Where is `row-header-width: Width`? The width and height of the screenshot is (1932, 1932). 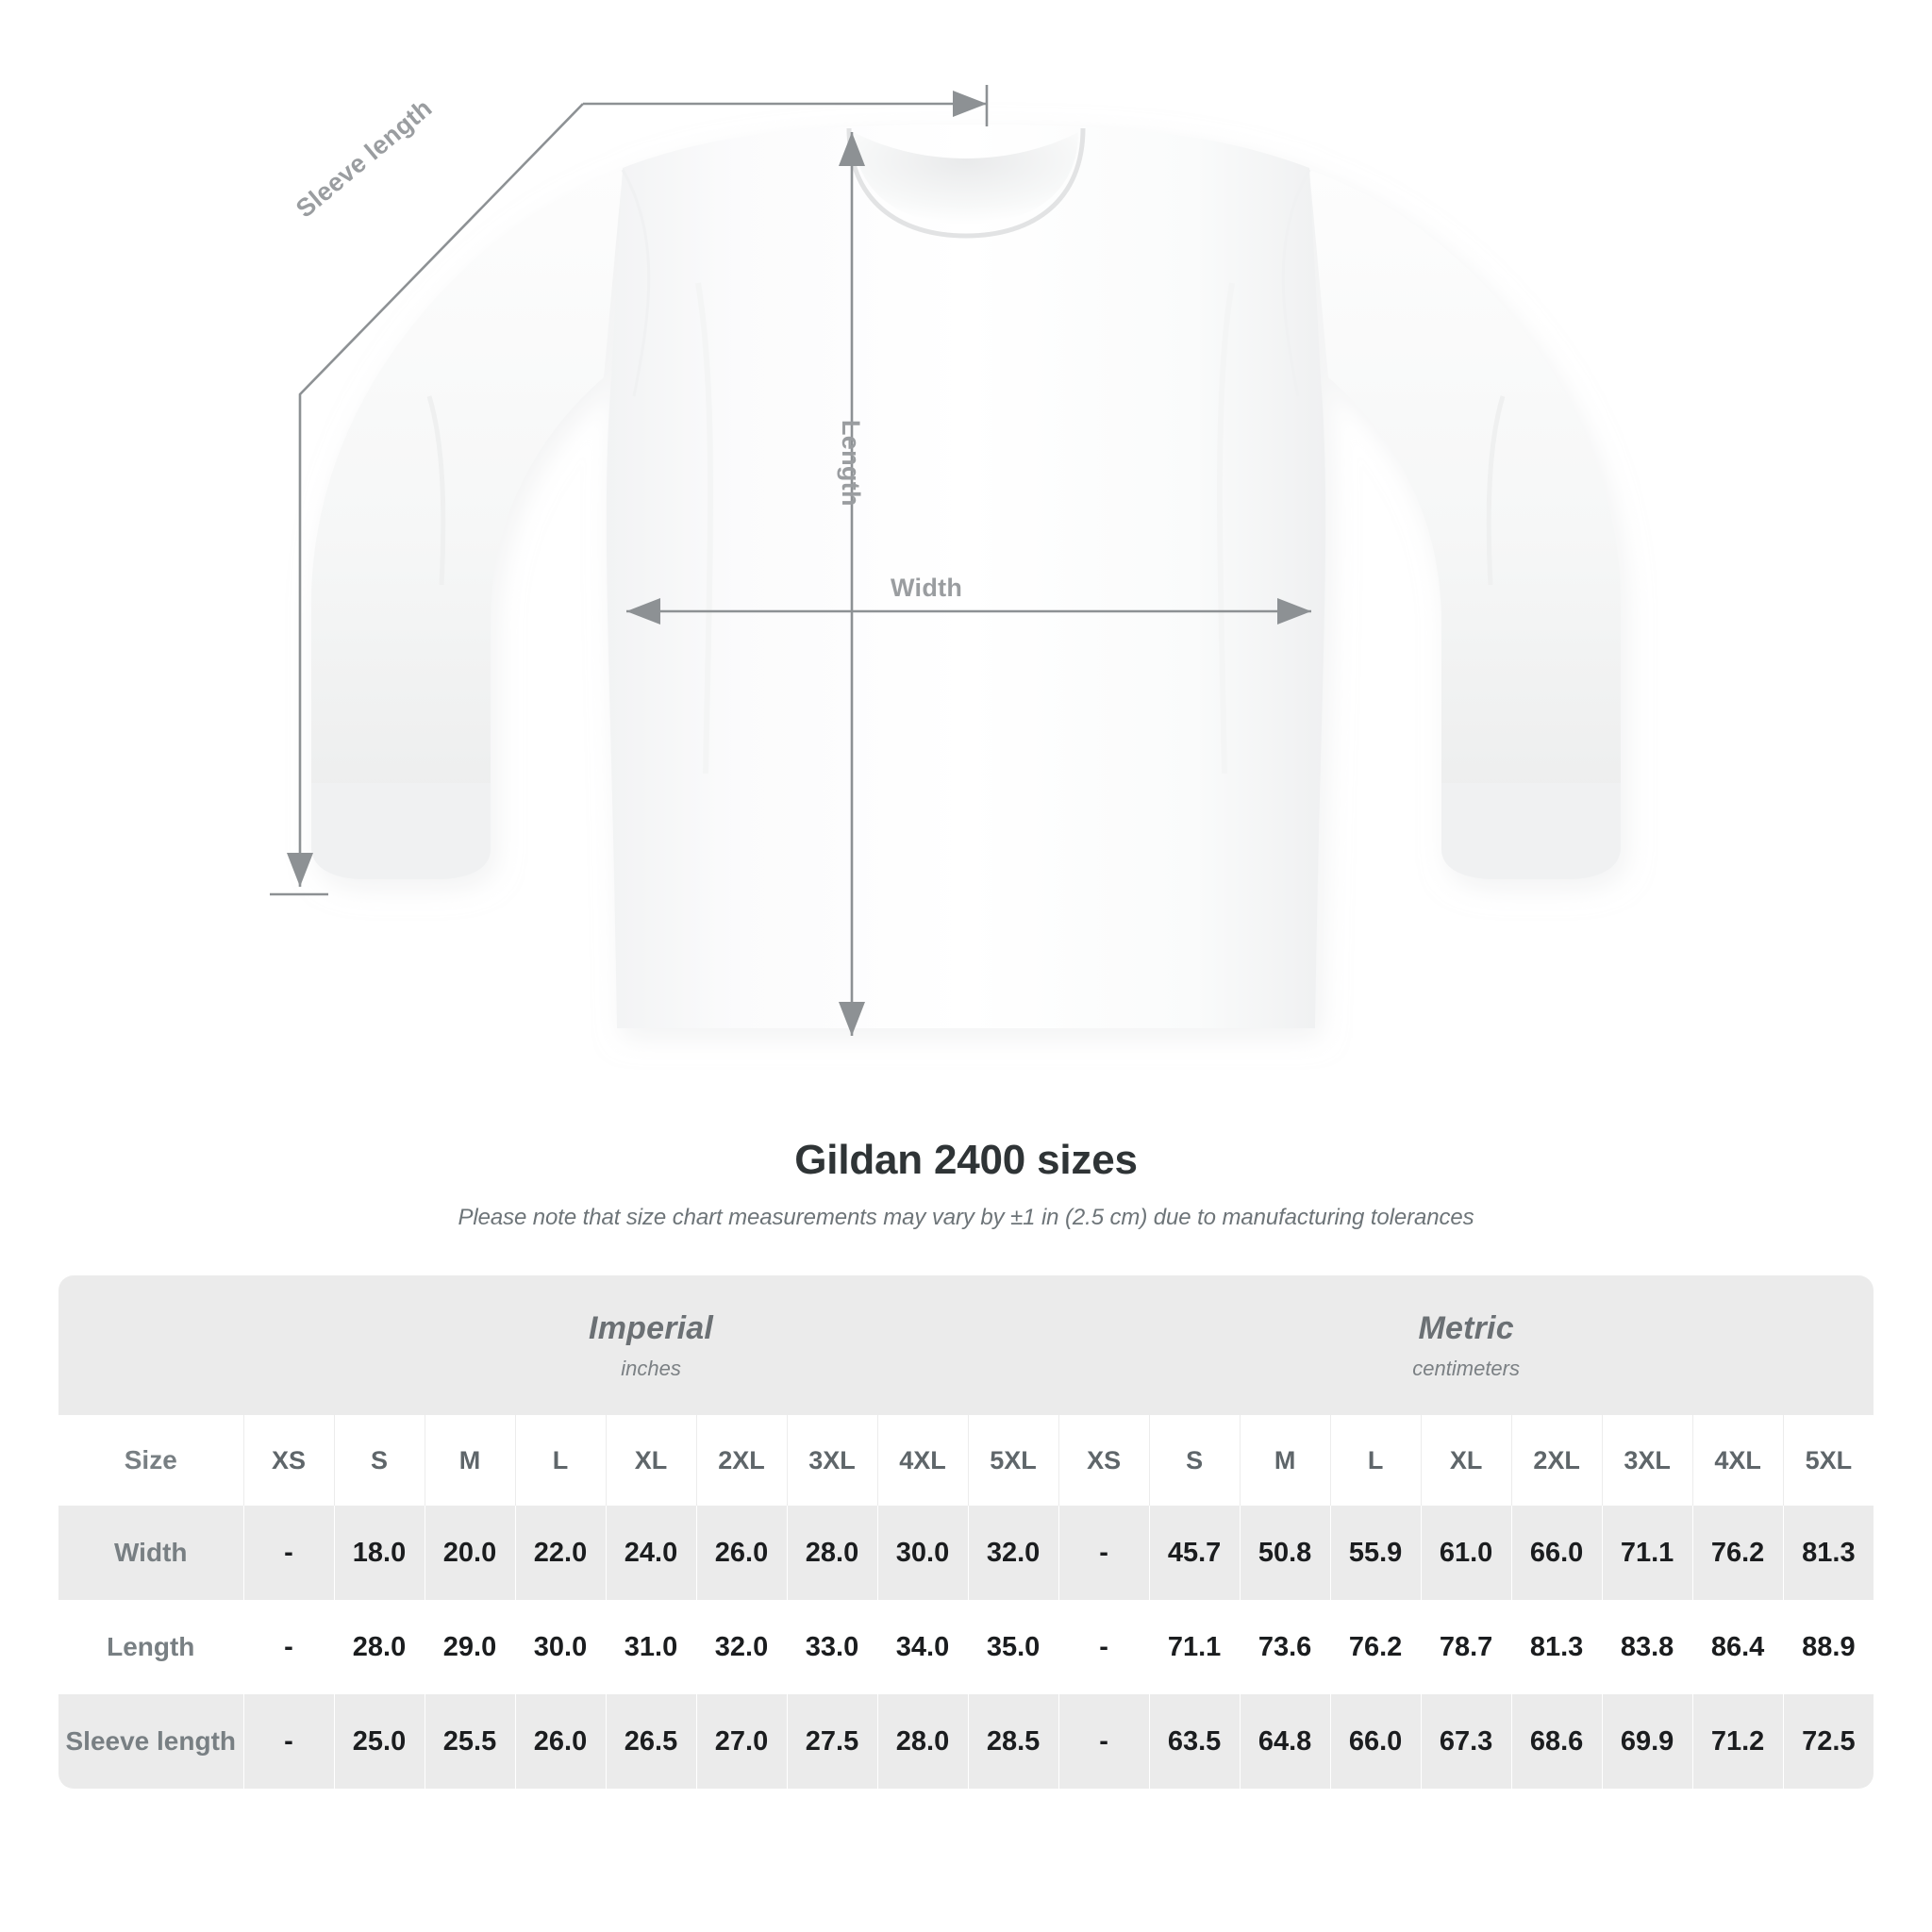 row-header-width: Width is located at coordinates (151, 1553).